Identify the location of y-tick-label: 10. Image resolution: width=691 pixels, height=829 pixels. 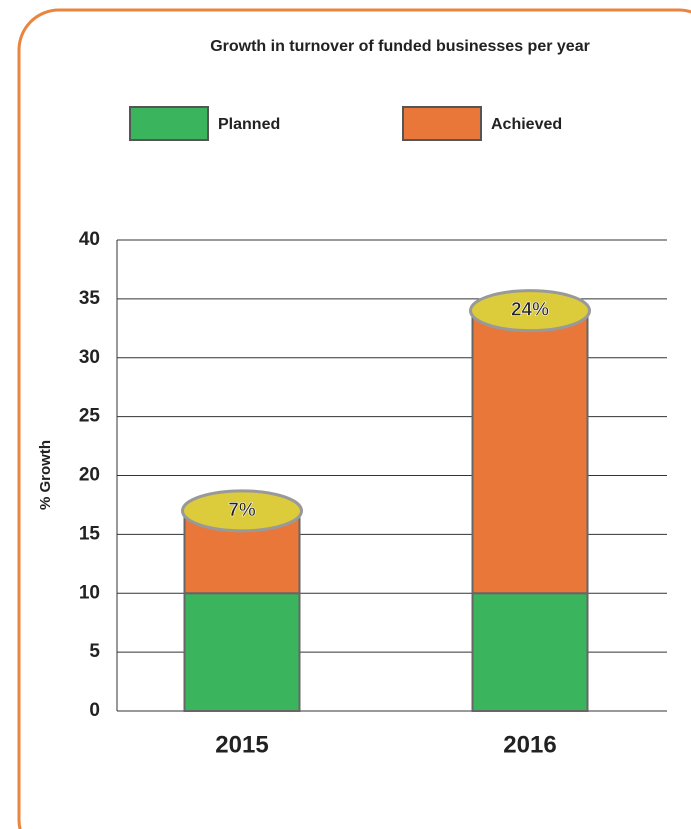
(89, 592).